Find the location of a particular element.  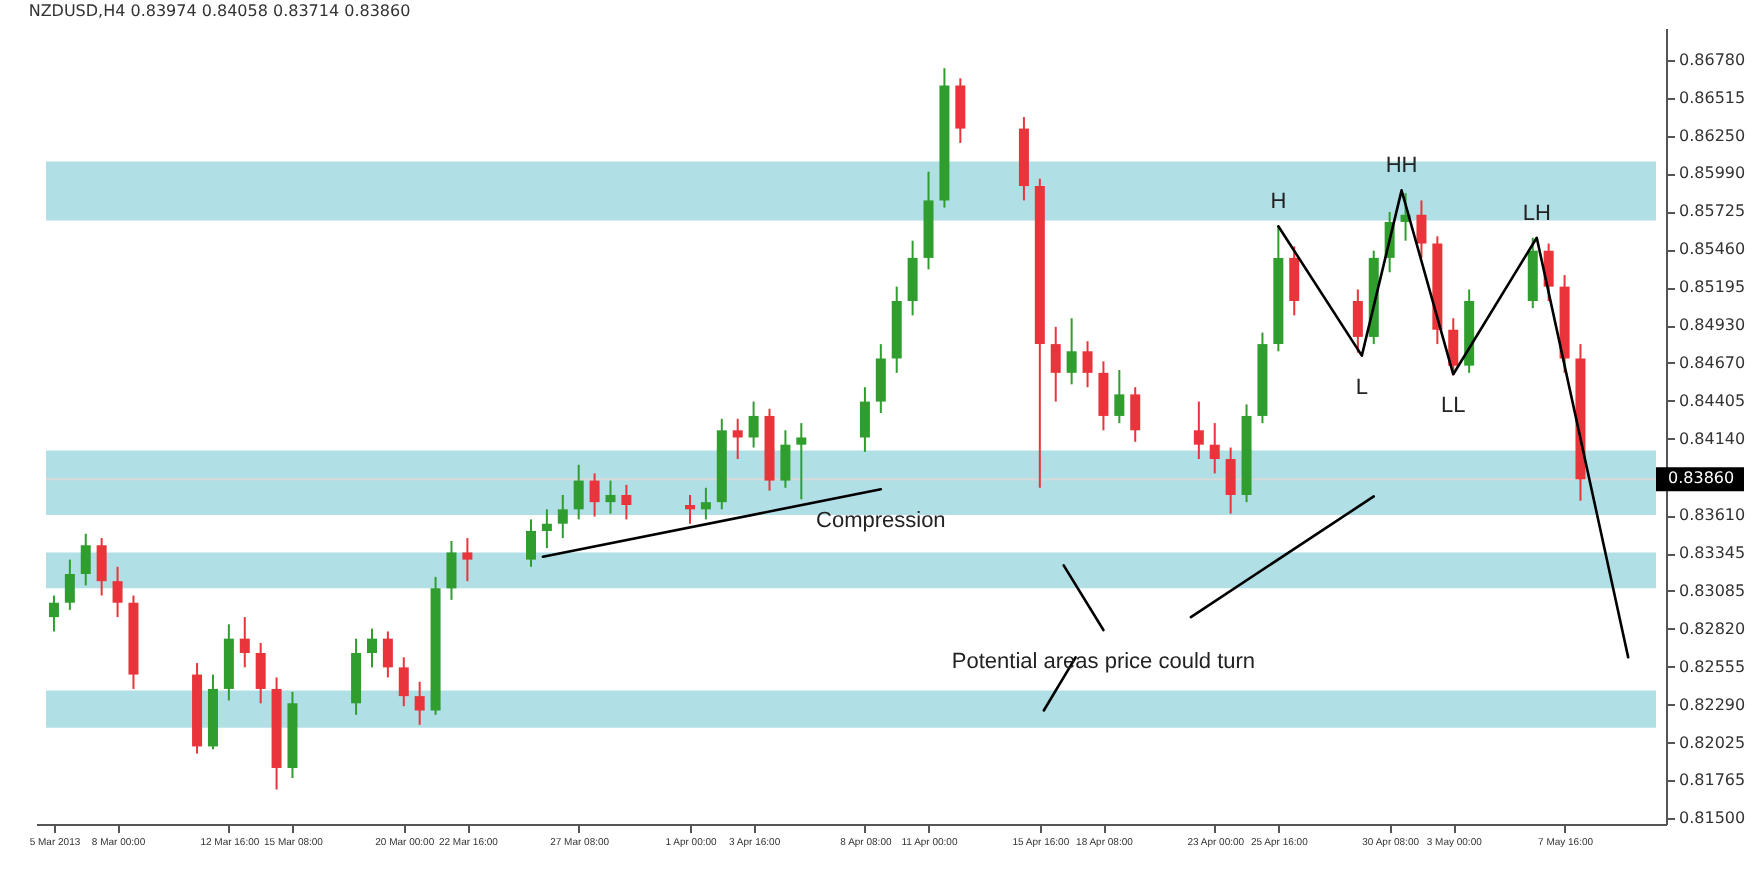

annotation: LH is located at coordinates (1536, 213).